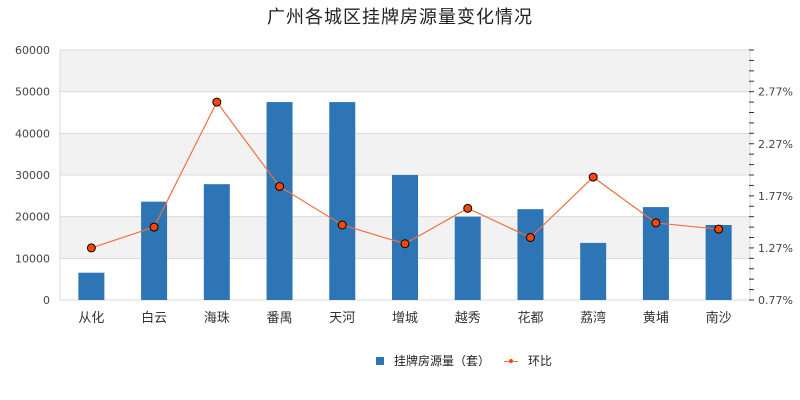 This screenshot has width=800, height=400. Describe the element at coordinates (719, 318) in the screenshot. I see `x-axis-label: 南沙` at that location.